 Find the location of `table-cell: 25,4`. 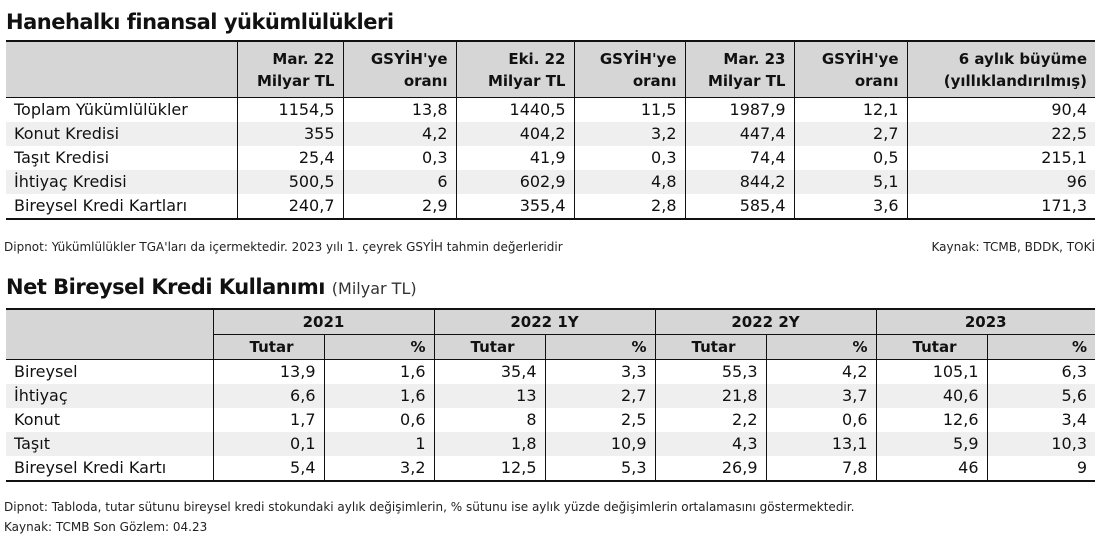

table-cell: 25,4 is located at coordinates (289, 157).